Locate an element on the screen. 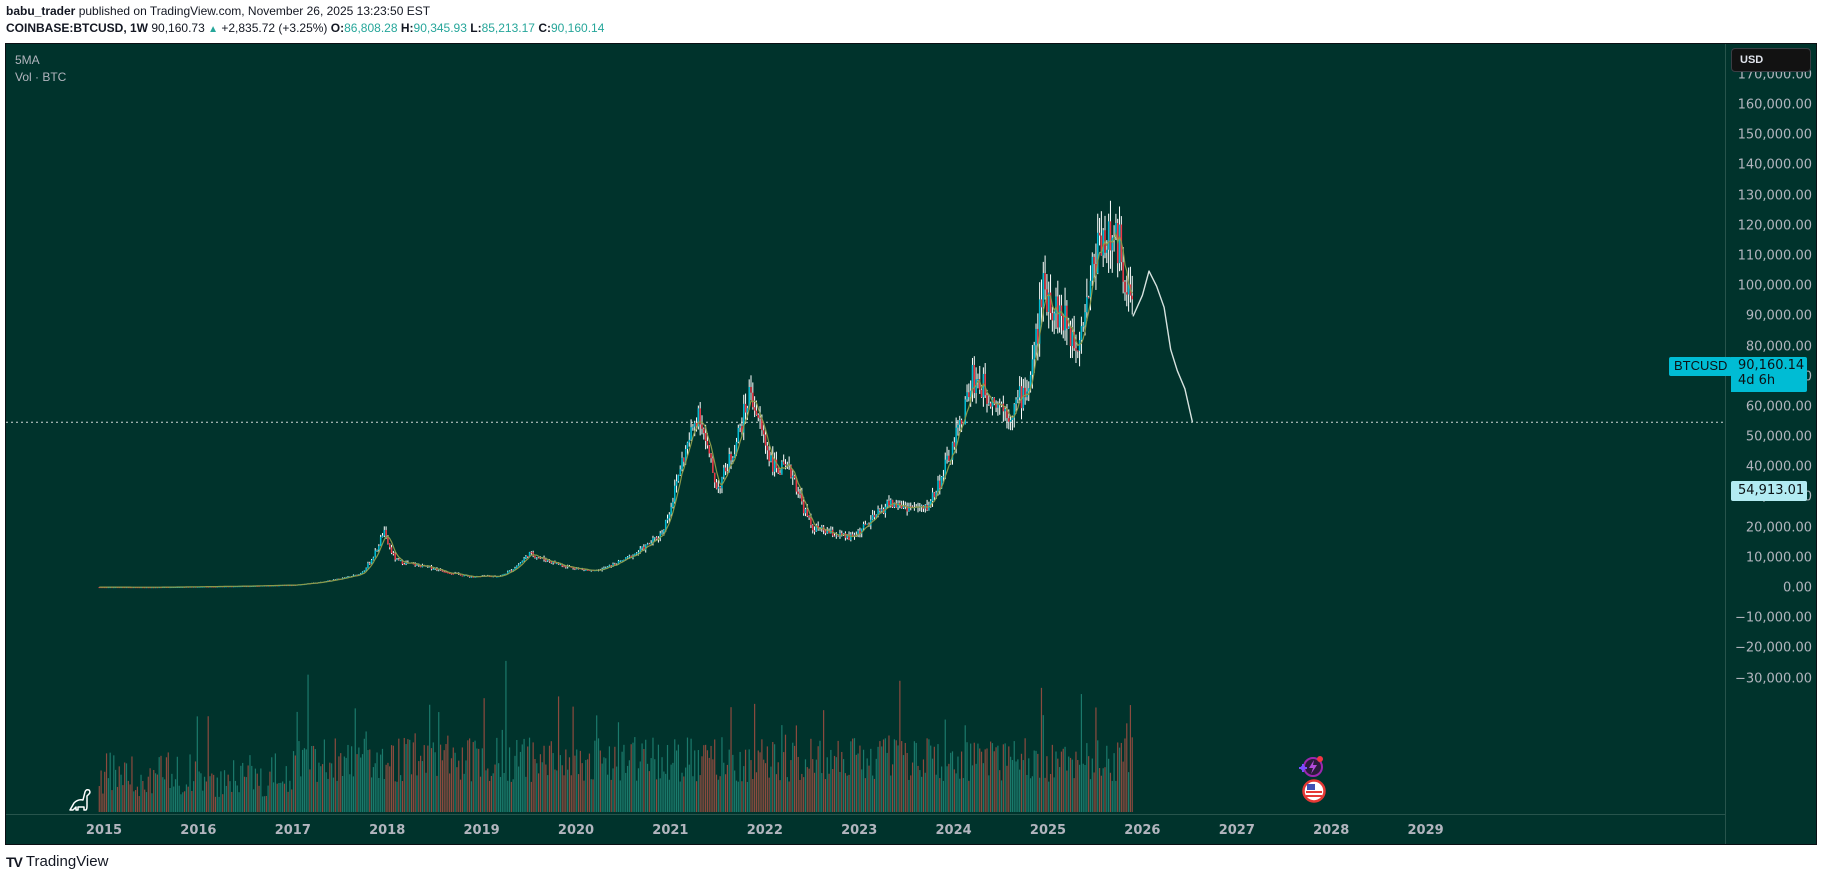  legend-volume: Vol · BTC is located at coordinates (41, 77).